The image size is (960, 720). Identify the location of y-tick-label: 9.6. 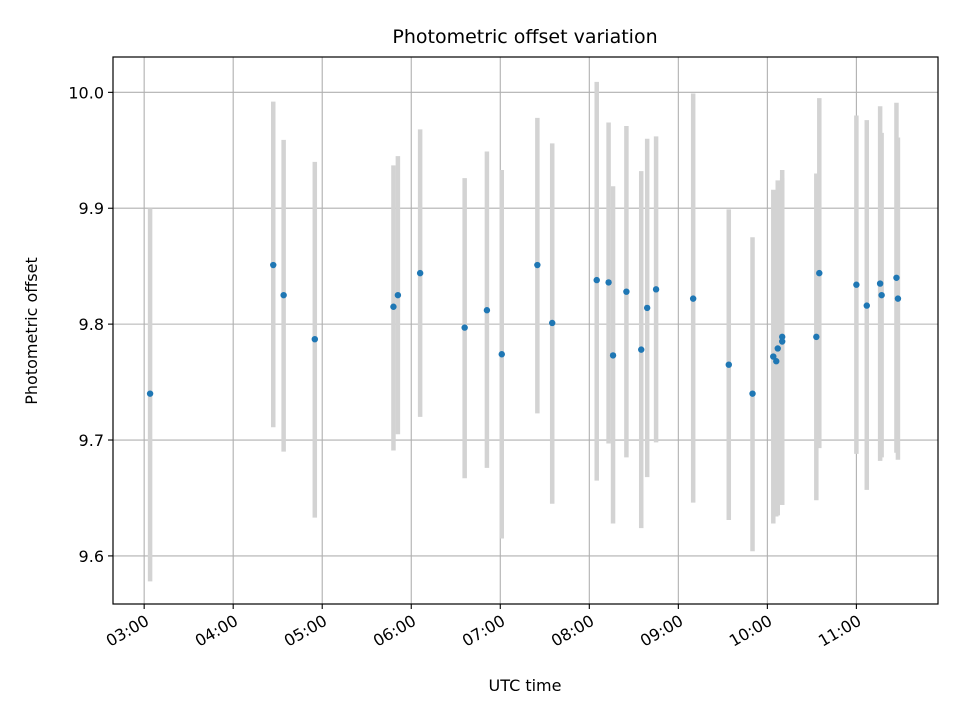
(91, 556).